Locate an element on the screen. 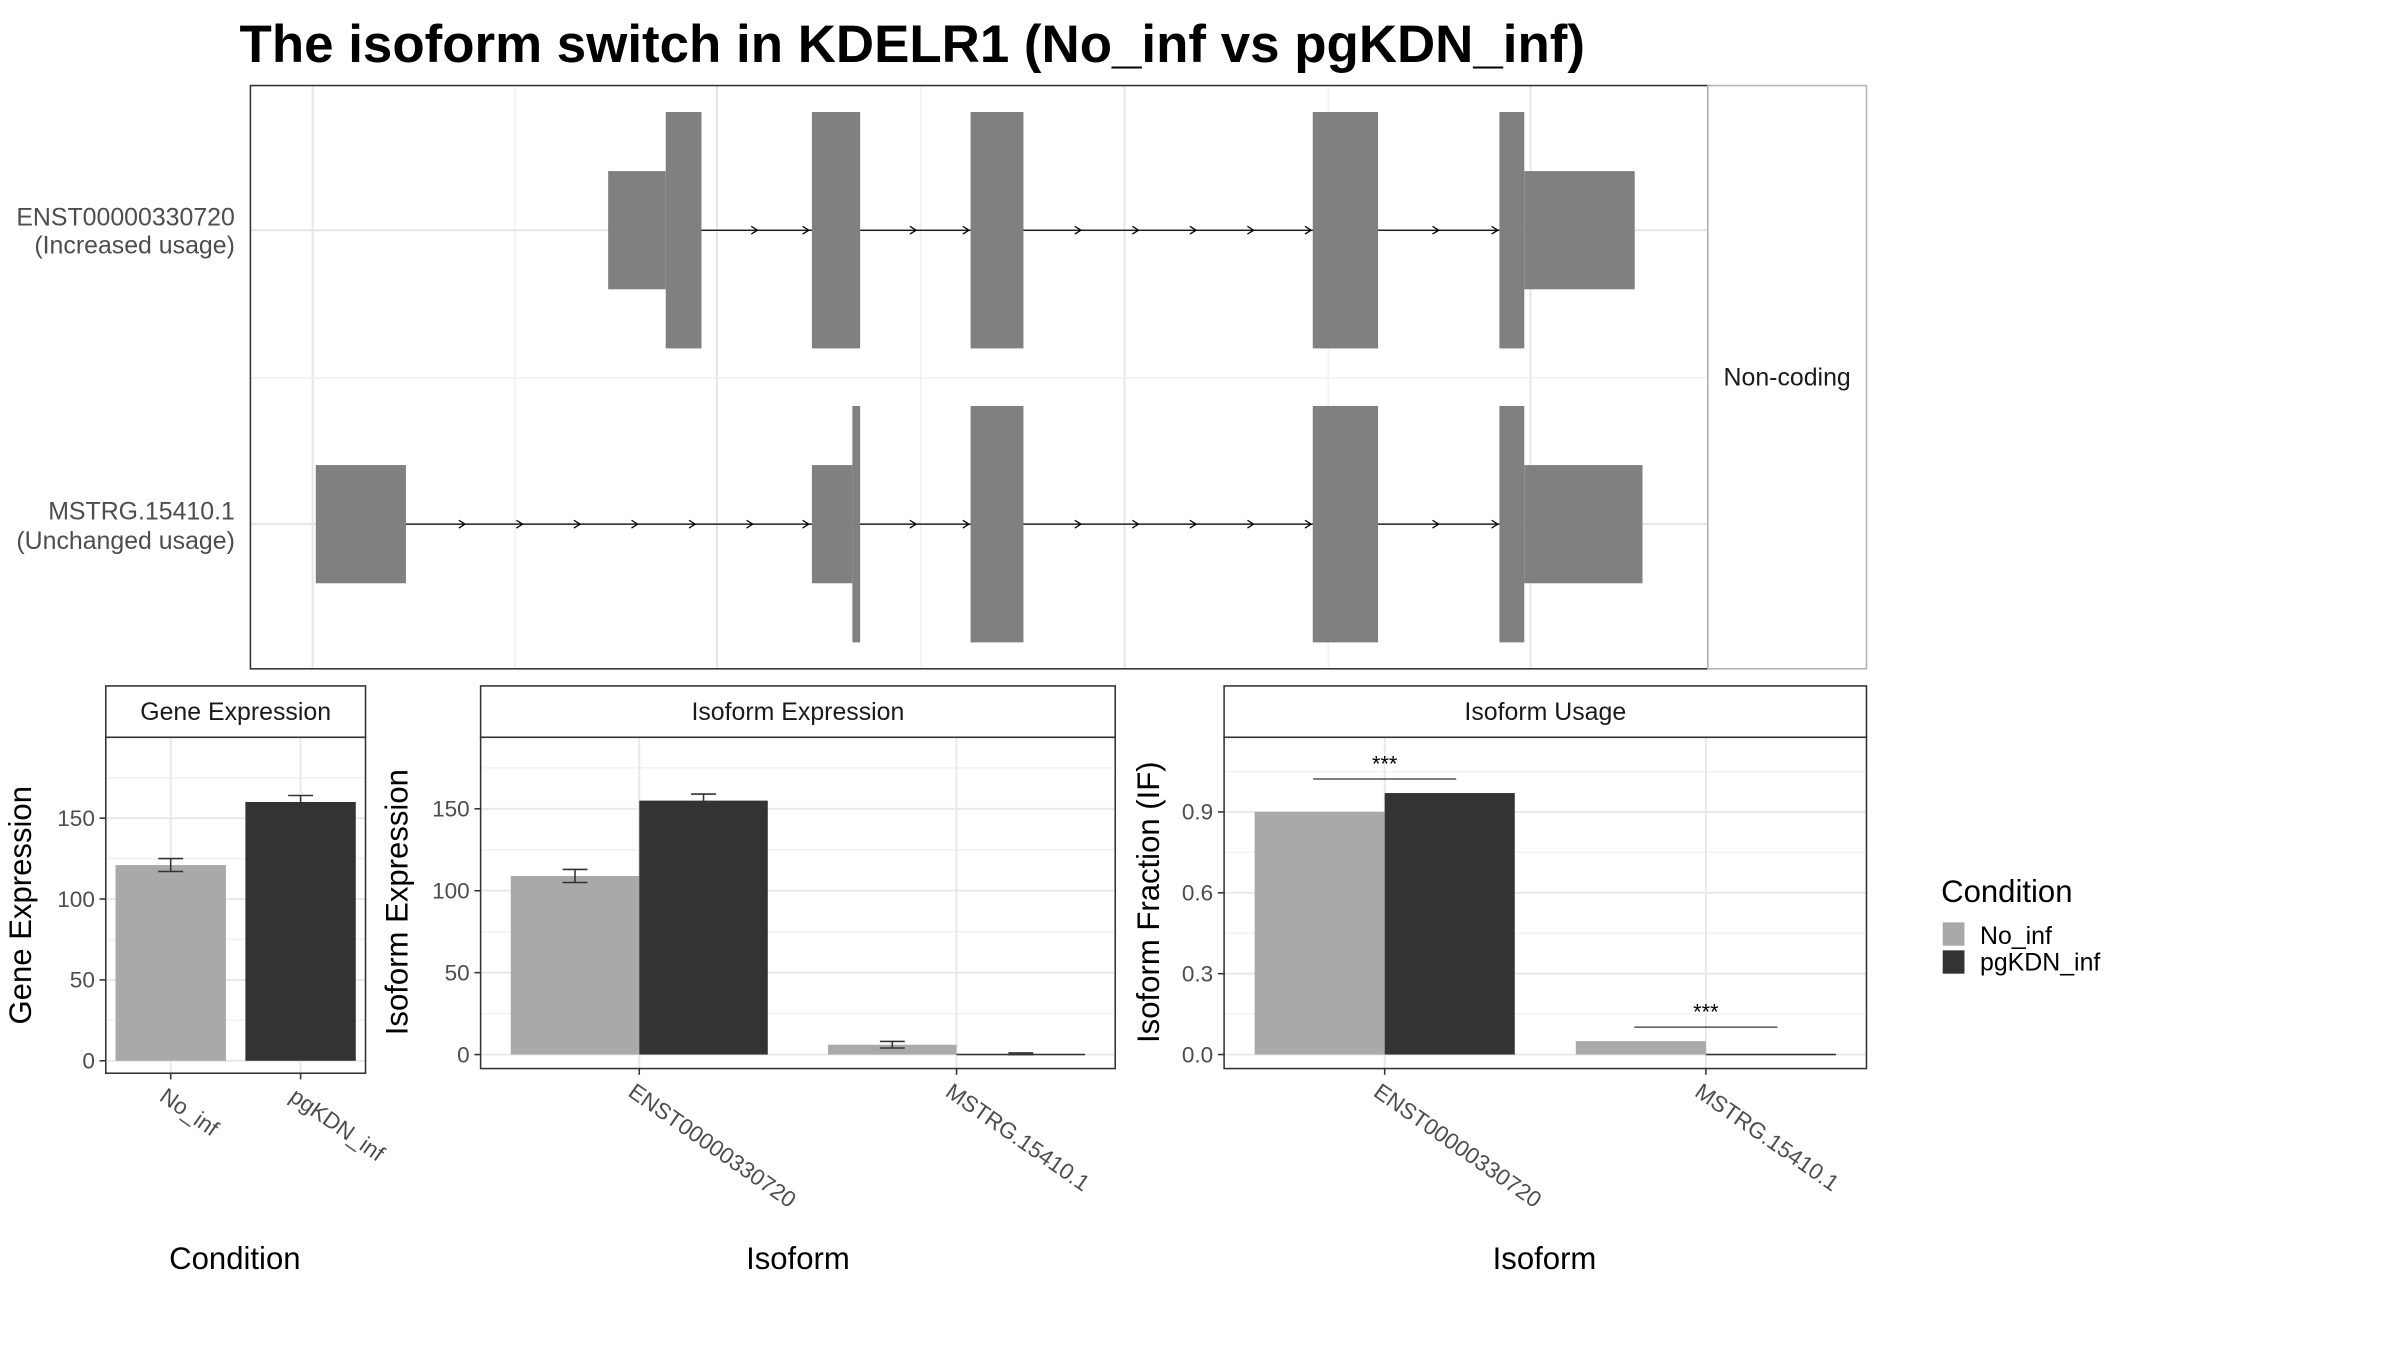  legend-label-no-inf: No_inf is located at coordinates (2016, 936).